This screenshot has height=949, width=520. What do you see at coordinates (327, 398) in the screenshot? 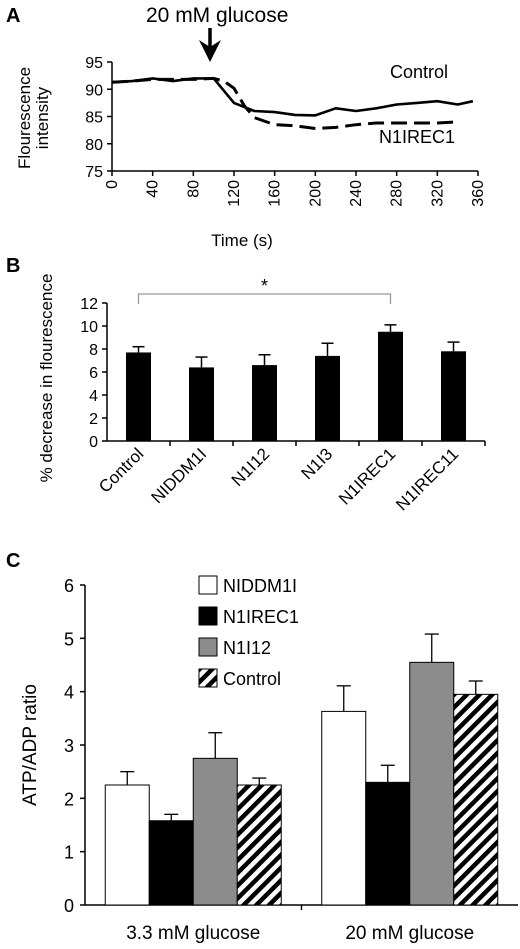
I see `bar-n1i3` at bounding box center [327, 398].